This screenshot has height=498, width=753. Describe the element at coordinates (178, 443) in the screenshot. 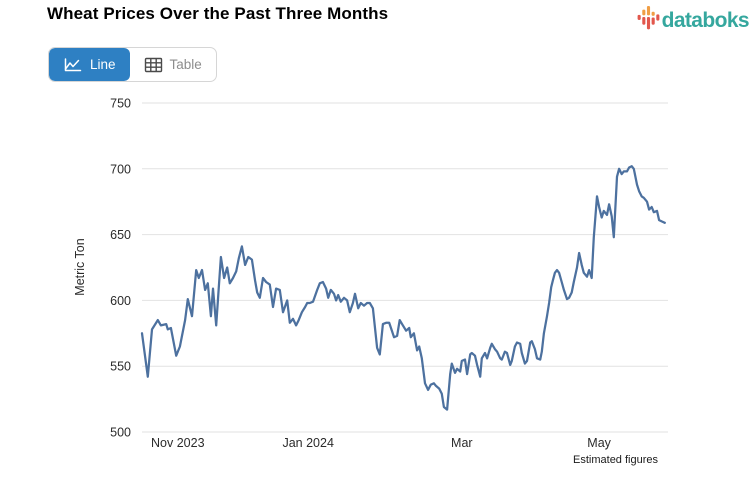

I see `x-tick-label: Nov 2023` at that location.